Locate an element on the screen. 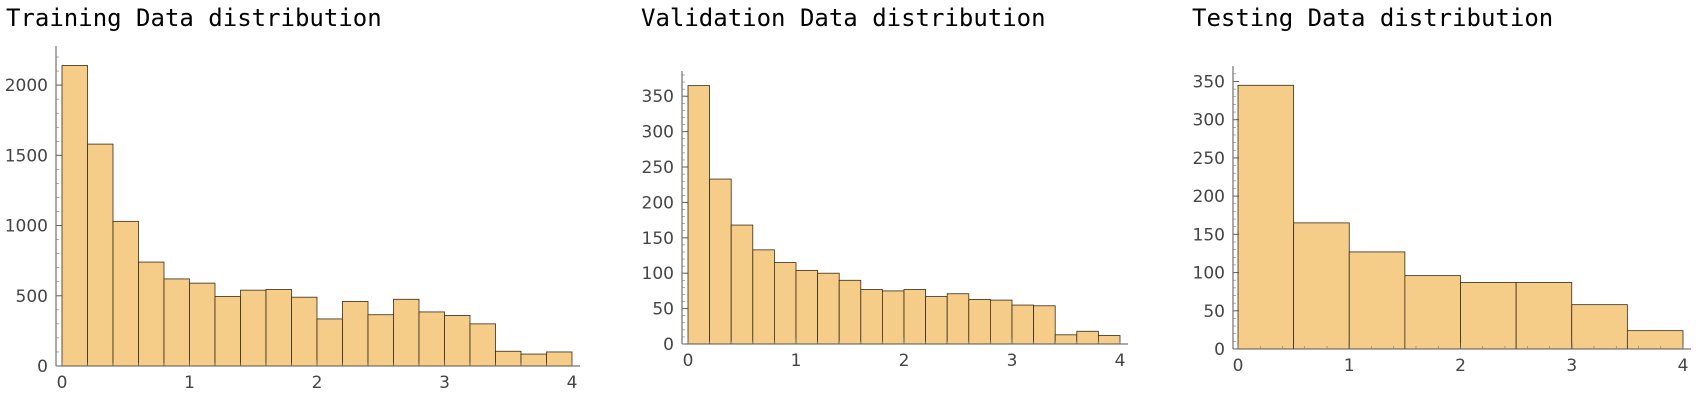 Image resolution: width=1708 pixels, height=406 pixels. y-tick-label-testing-0: 0 is located at coordinates (1219, 350).